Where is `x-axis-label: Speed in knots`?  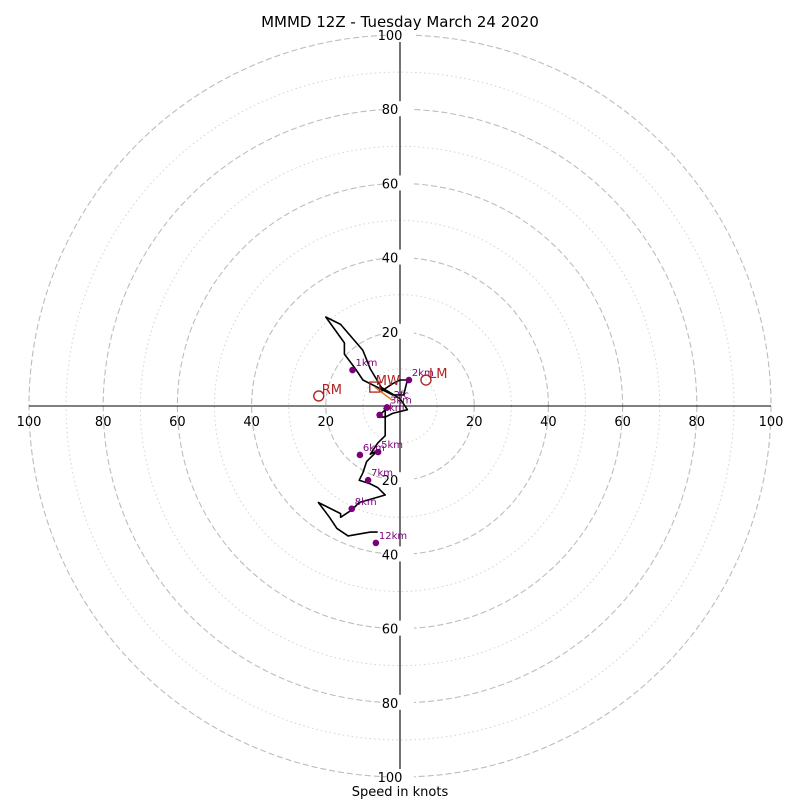 x-axis-label: Speed in knots is located at coordinates (400, 792).